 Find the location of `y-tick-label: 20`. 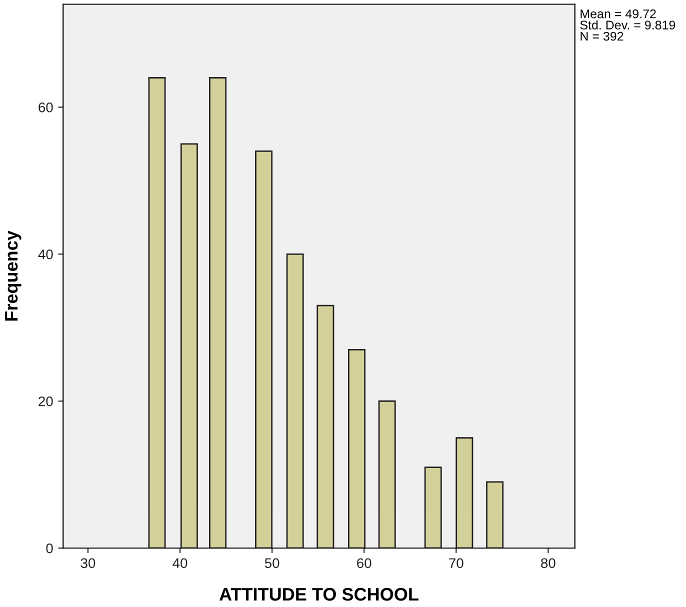

y-tick-label: 20 is located at coordinates (45, 401).